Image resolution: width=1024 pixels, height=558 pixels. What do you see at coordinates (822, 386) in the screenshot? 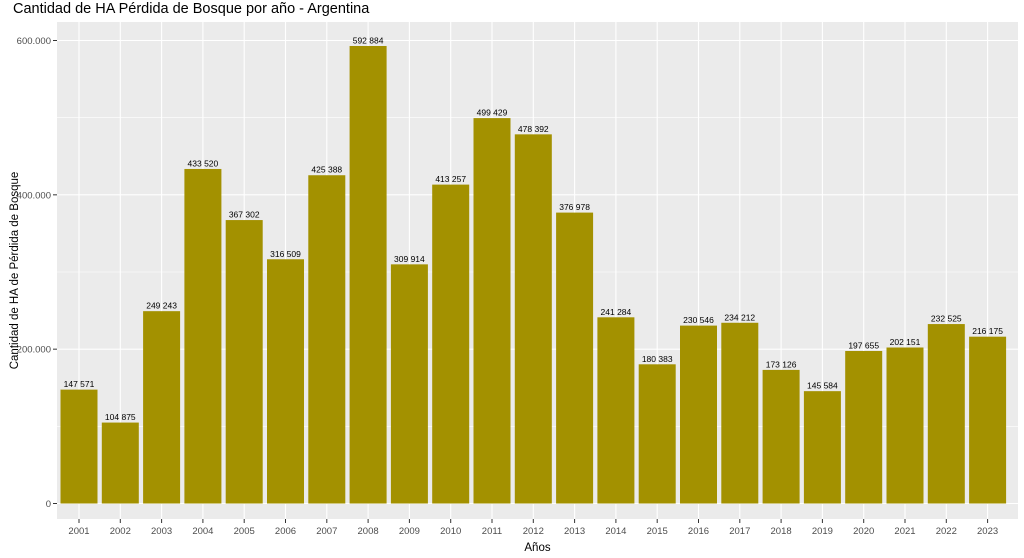
I see `data-label-2019: 145 584` at bounding box center [822, 386].